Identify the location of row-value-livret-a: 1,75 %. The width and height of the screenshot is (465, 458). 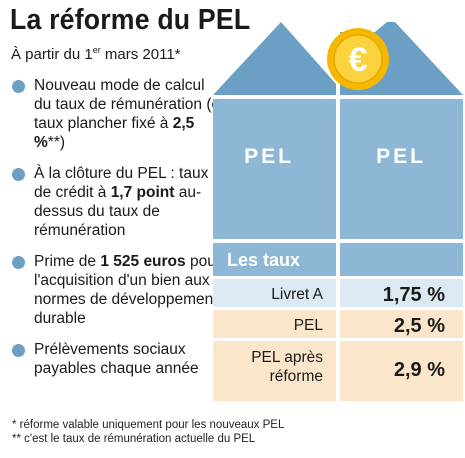
(414, 295).